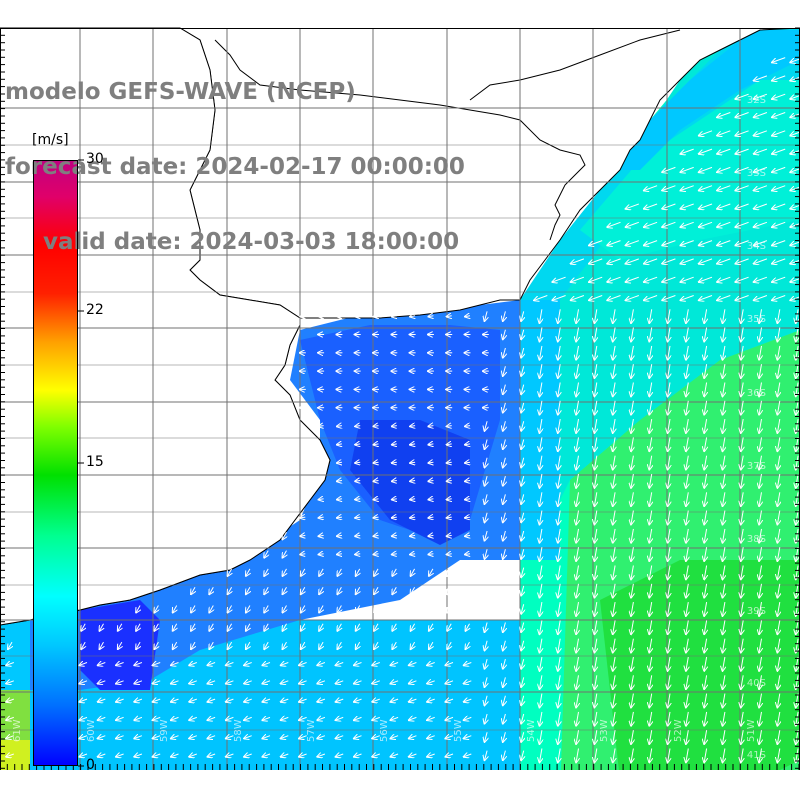 This screenshot has height=800, width=800. Describe the element at coordinates (95, 462) in the screenshot. I see `colorbar-label-15: 15` at that location.